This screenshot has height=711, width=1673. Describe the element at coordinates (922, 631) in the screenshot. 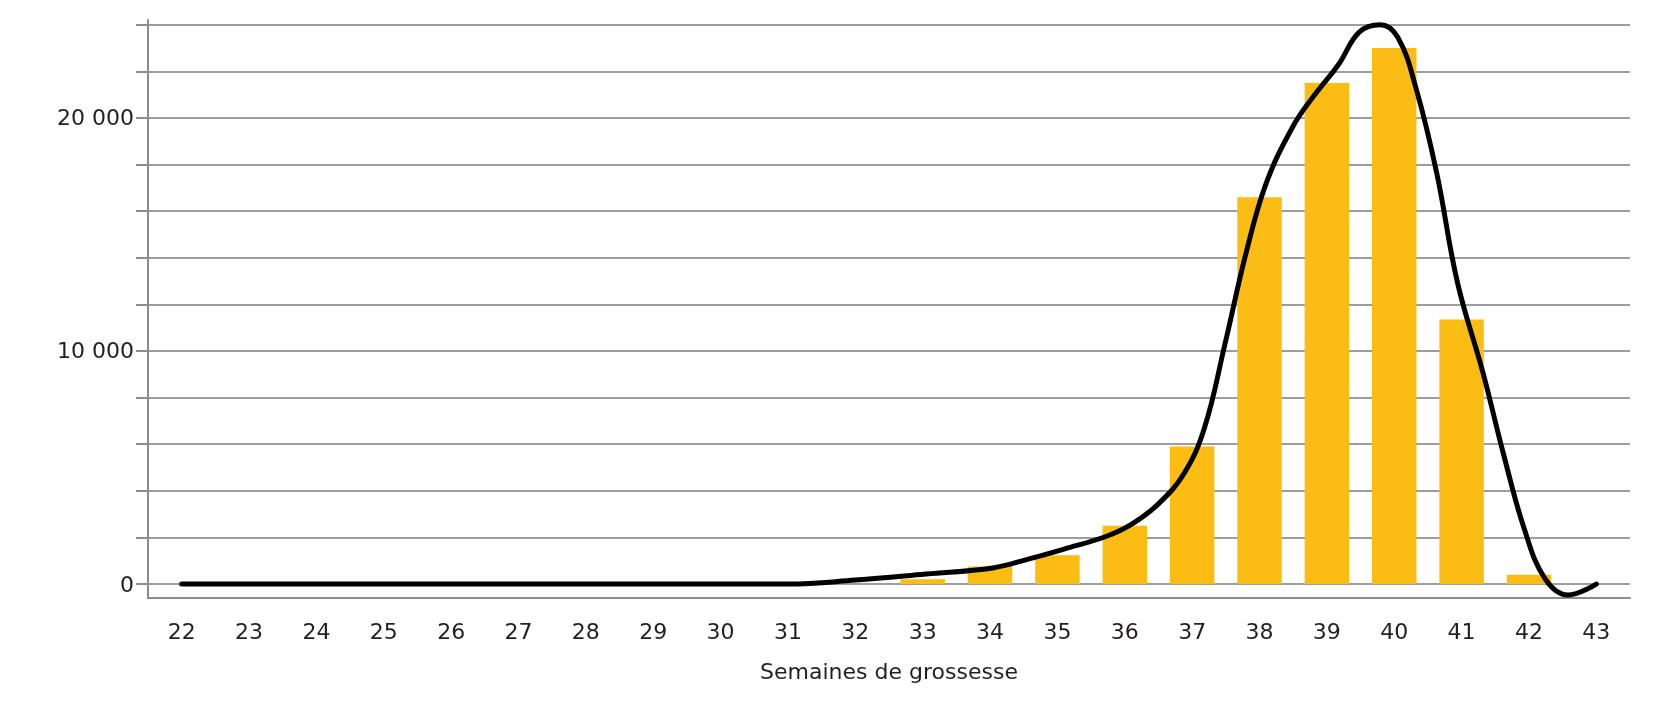

I see `x-tick-label: 33` at that location.